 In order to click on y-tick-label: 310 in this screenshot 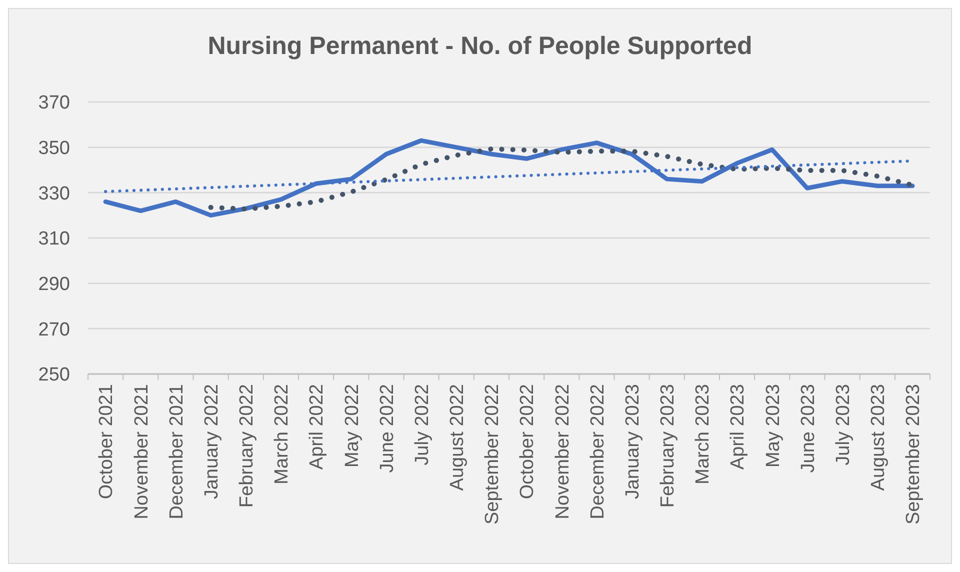, I will do `click(54, 239)`.